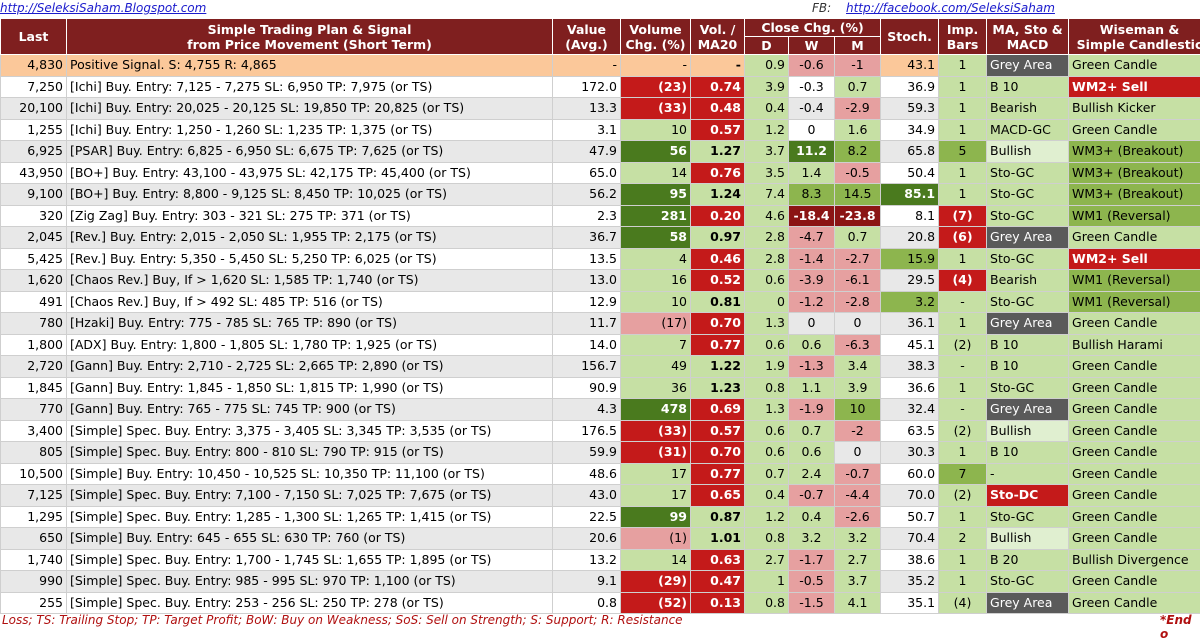 Image resolution: width=1200 pixels, height=641 pixels. What do you see at coordinates (858, 582) in the screenshot?
I see `cell-close-m: 3.7` at bounding box center [858, 582].